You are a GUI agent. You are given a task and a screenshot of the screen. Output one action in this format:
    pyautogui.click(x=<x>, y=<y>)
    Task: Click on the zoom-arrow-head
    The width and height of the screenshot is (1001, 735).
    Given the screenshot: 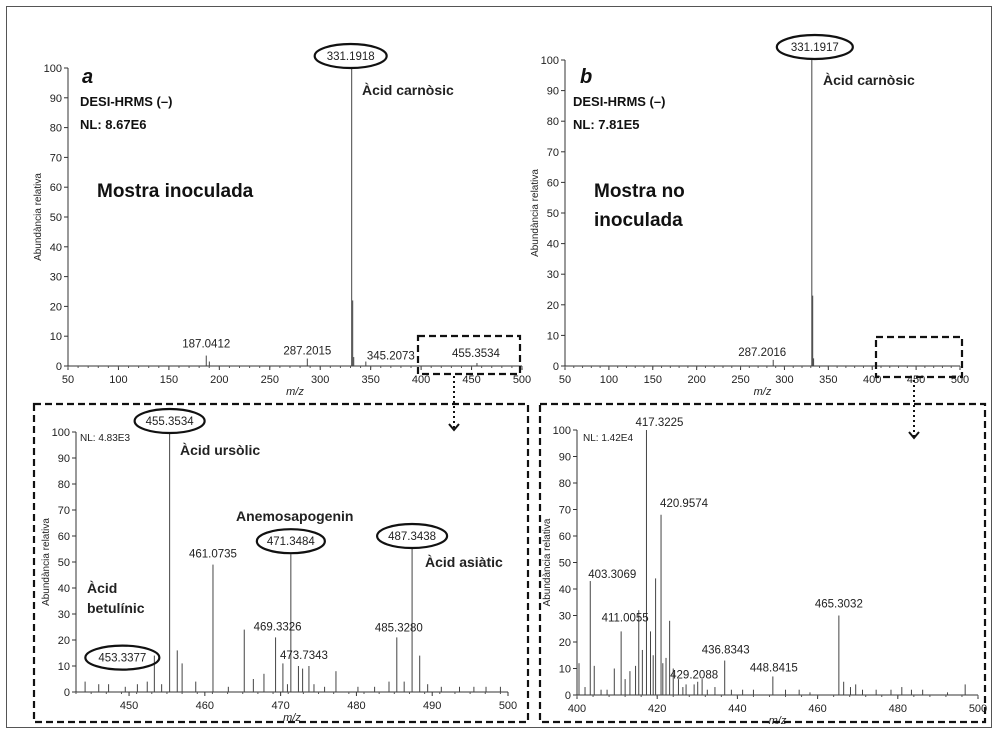 What is the action you would take?
    pyautogui.click(x=454, y=427)
    